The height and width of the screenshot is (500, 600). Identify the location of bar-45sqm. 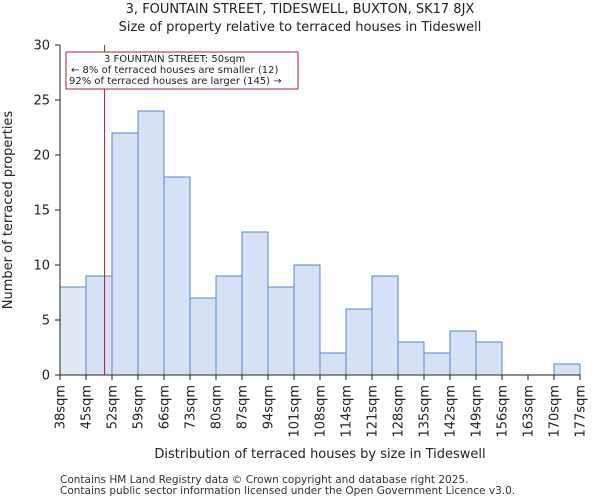
(99, 325).